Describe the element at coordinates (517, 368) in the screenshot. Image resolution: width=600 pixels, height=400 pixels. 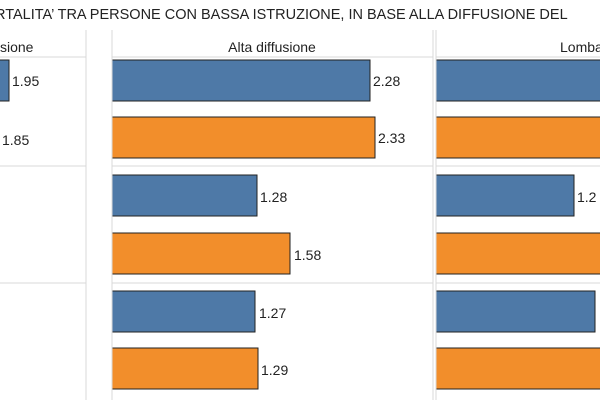
I see `bar-right-g3-s2` at that location.